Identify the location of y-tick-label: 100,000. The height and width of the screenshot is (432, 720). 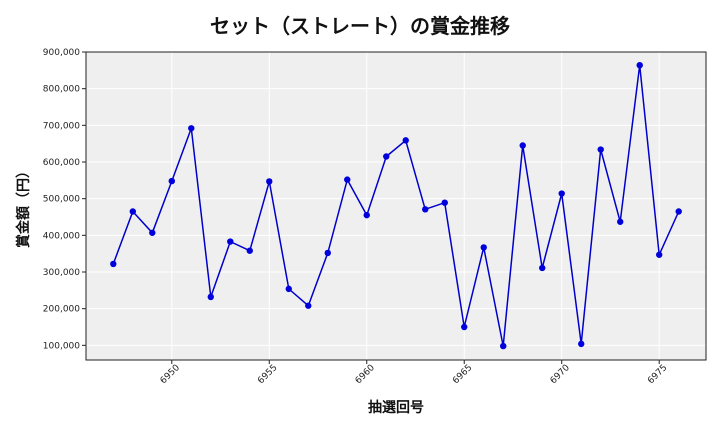
(61, 346).